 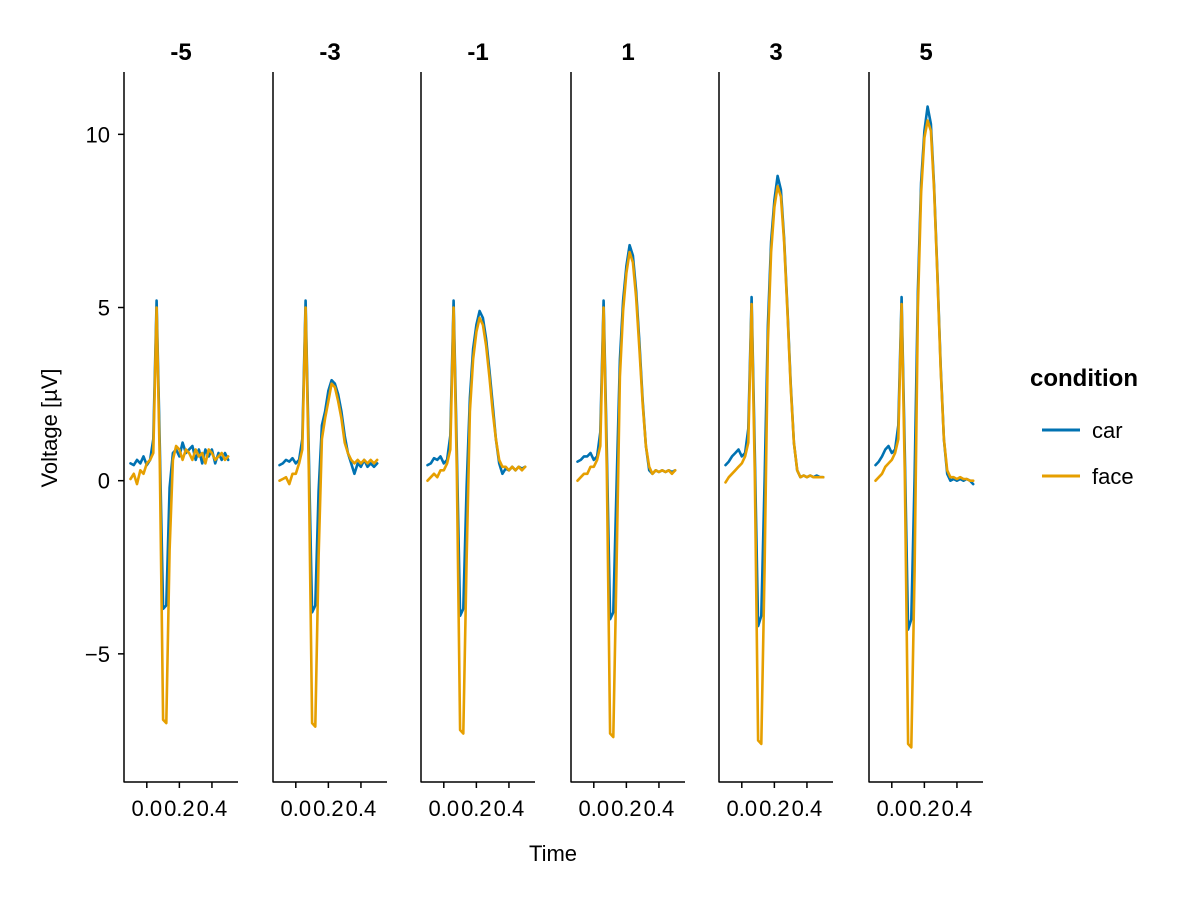 What do you see at coordinates (1113, 476) in the screenshot?
I see `legend-label-face: face` at bounding box center [1113, 476].